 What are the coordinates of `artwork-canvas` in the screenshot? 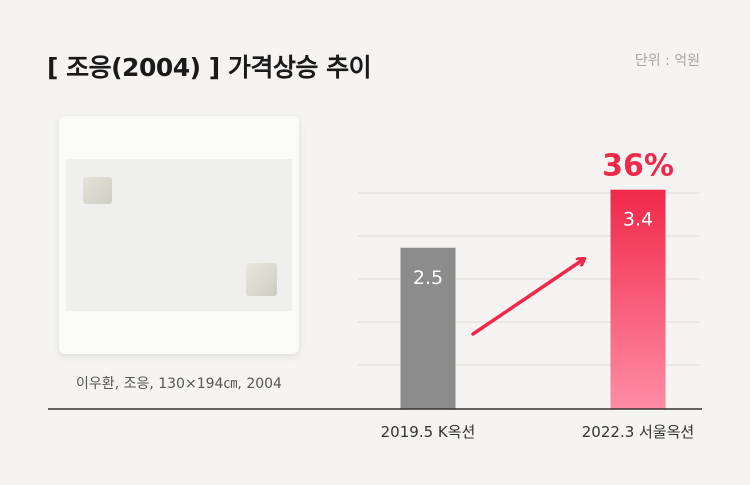 It's located at (179, 235).